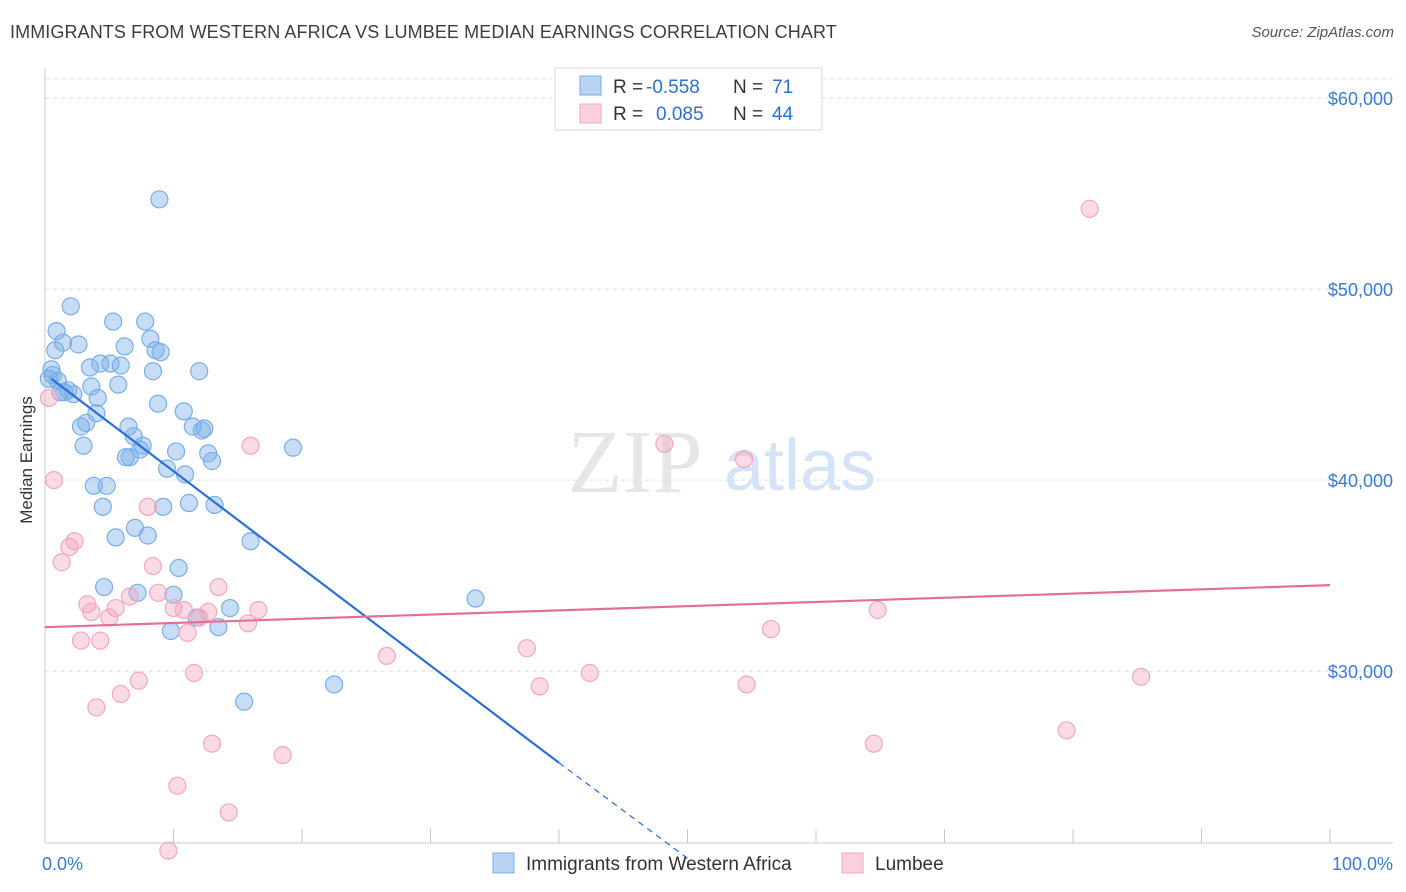 The image size is (1406, 892). Describe the element at coordinates (623, 810) in the screenshot. I see `western-africa-trend-extension` at that location.